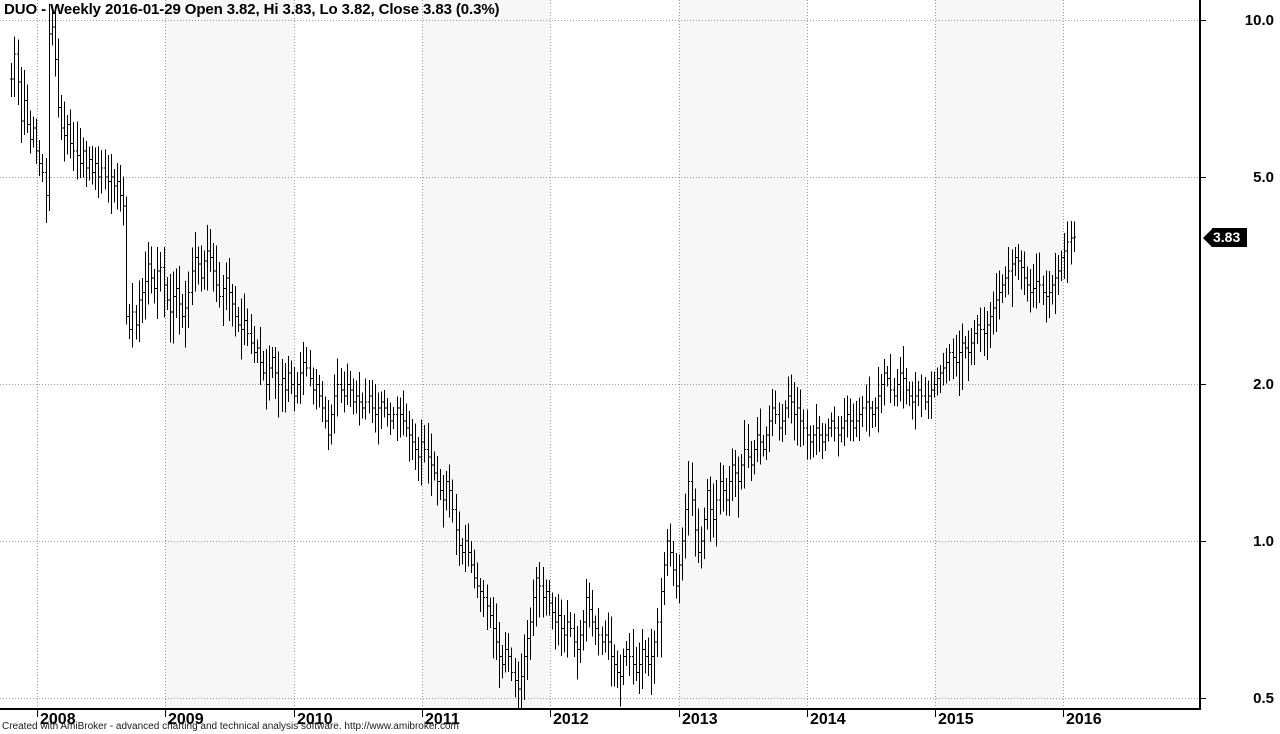 This screenshot has width=1280, height=734. I want to click on x-tick-mark-2015, so click(935, 713).